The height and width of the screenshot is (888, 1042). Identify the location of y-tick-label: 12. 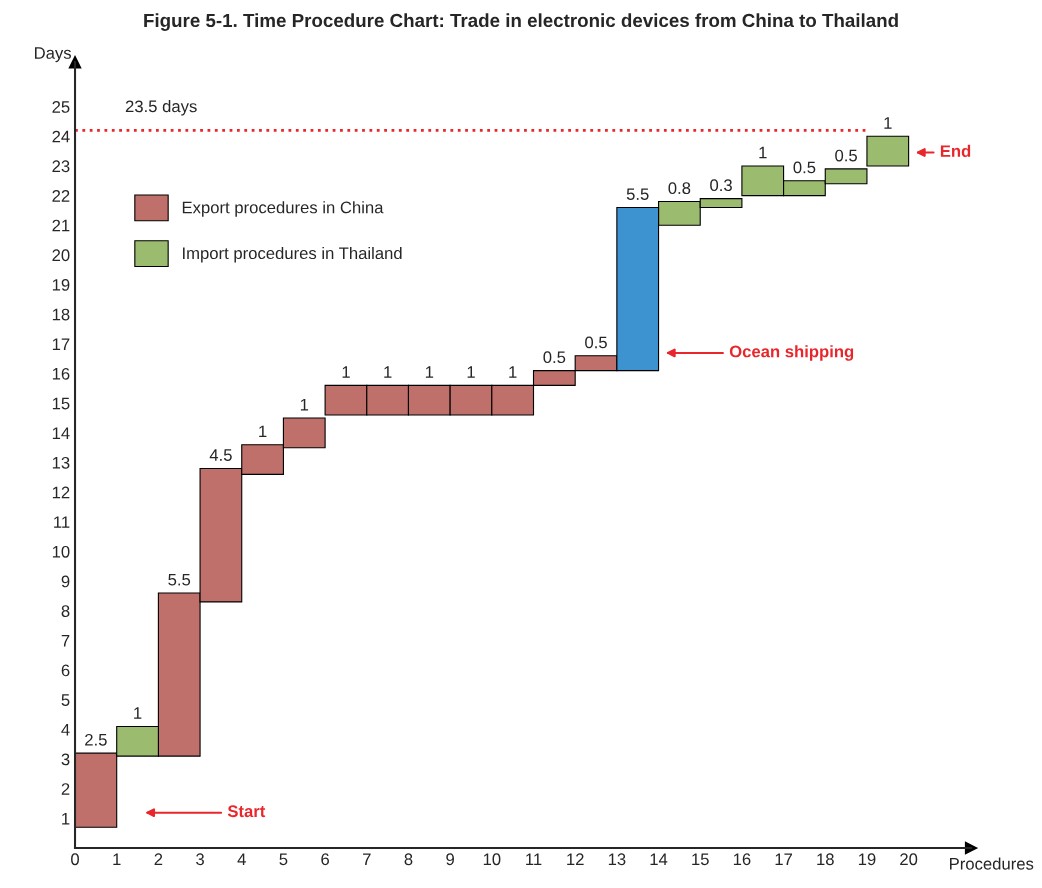
(61, 492).